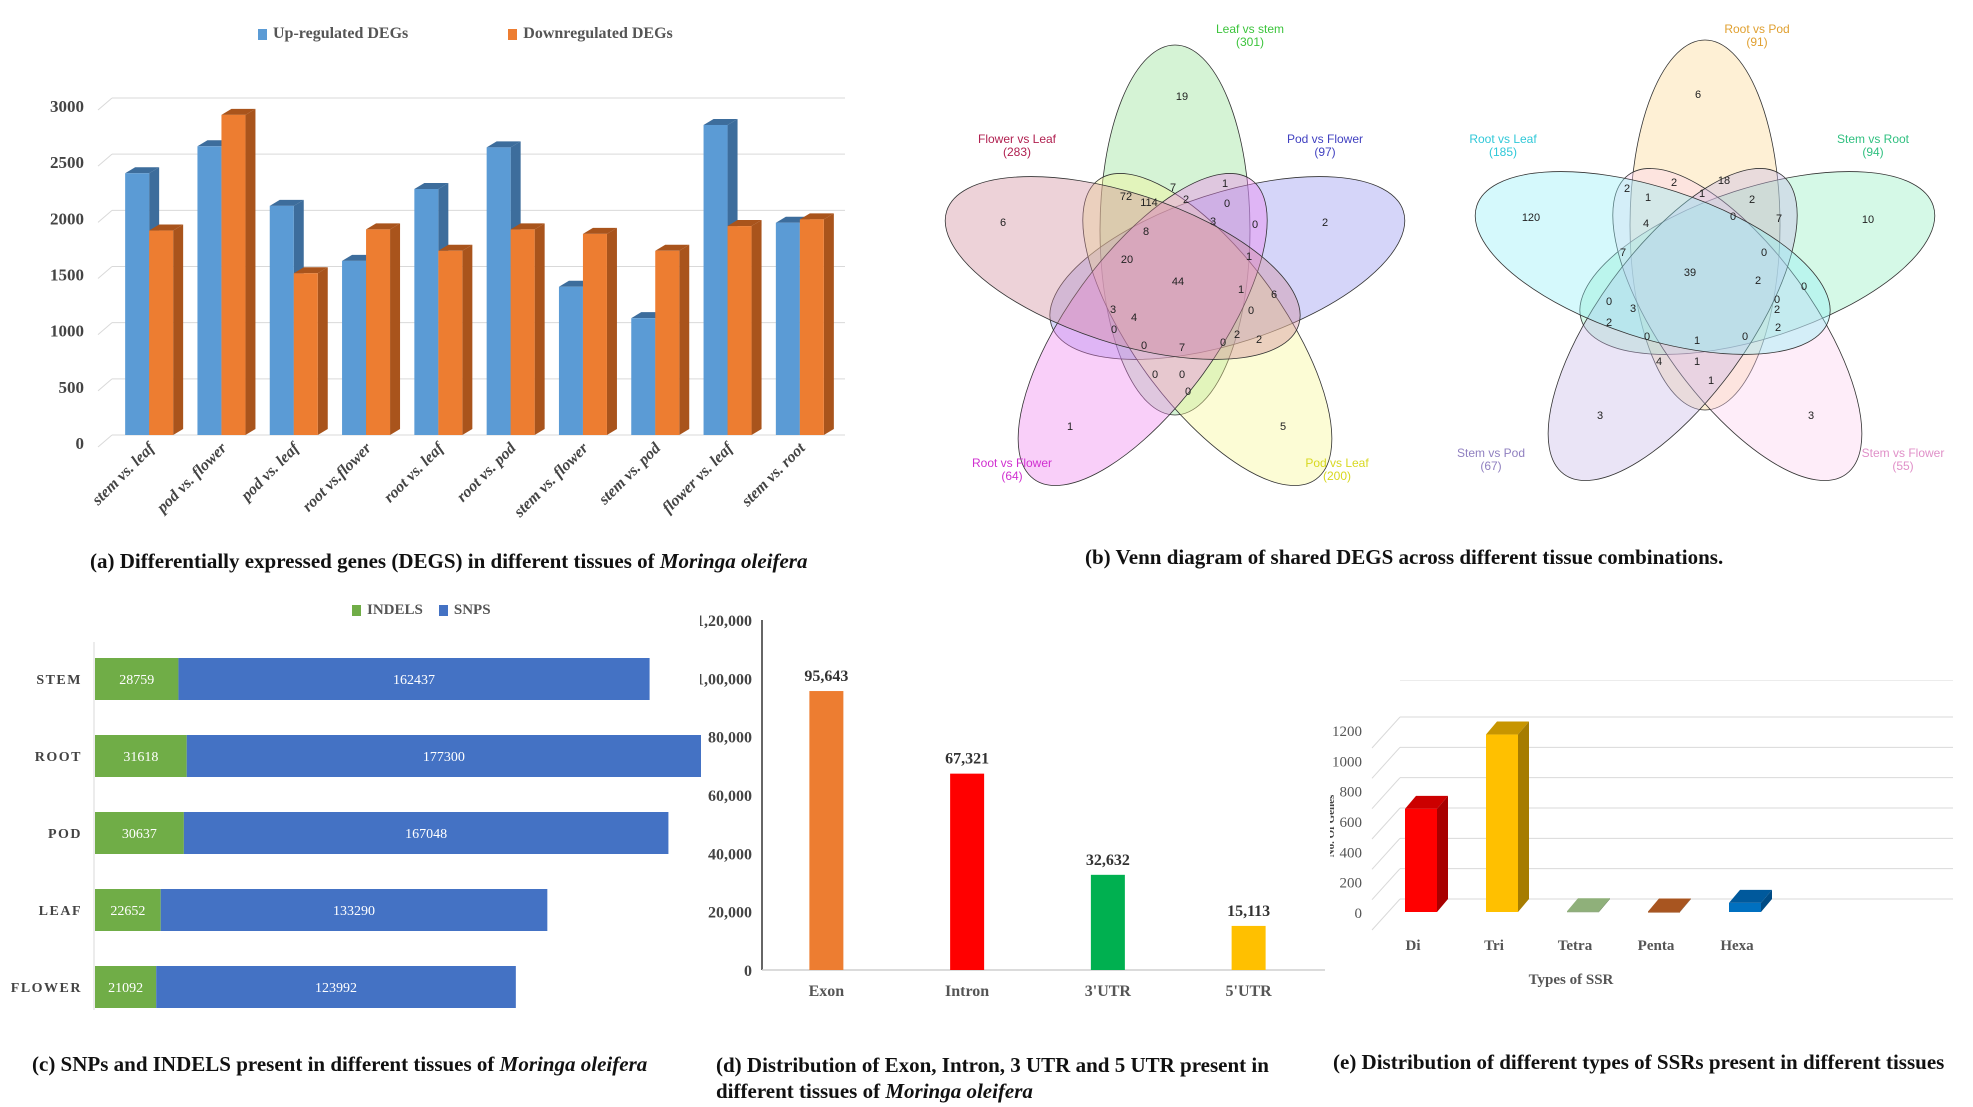  Describe the element at coordinates (630, 474) in the screenshot. I see `x-tick-label: stem vs. pod` at that location.